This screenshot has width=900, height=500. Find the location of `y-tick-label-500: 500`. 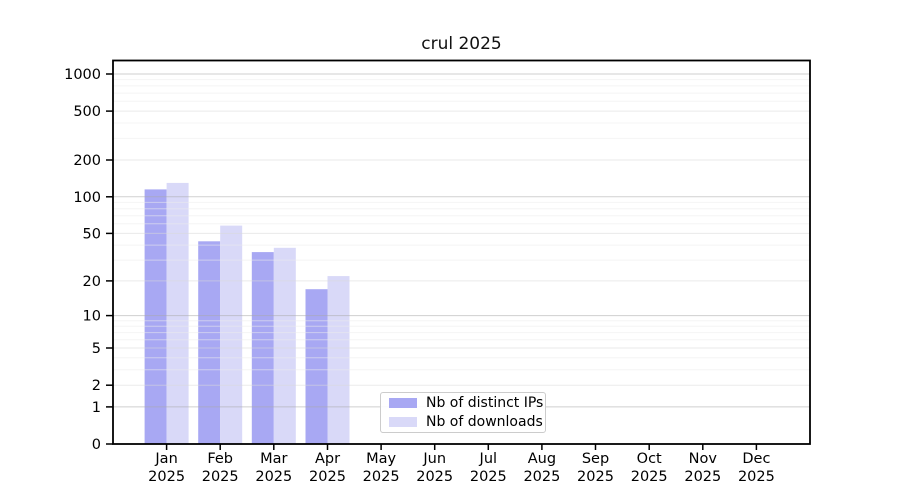

y-tick-label-500: 500 is located at coordinates (87, 112).